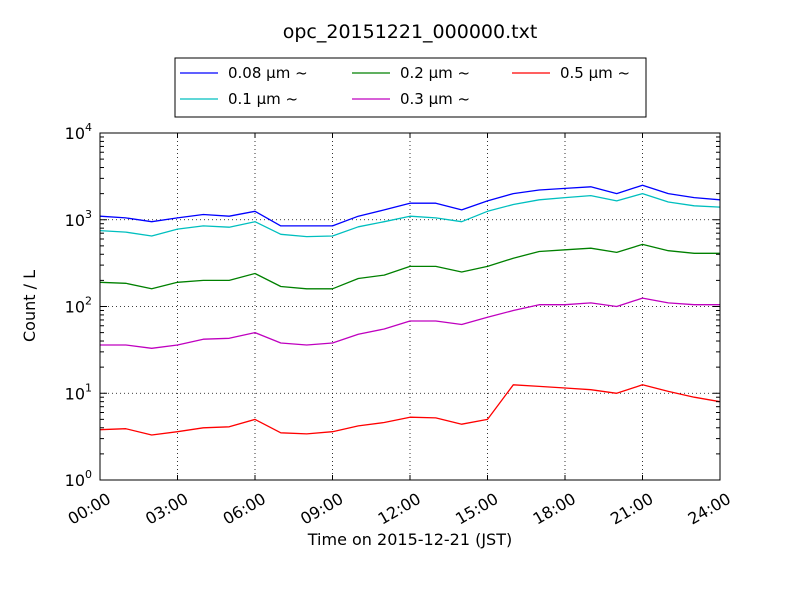 The image size is (800, 600). I want to click on legend-label: 0.3 μm ~, so click(435, 99).